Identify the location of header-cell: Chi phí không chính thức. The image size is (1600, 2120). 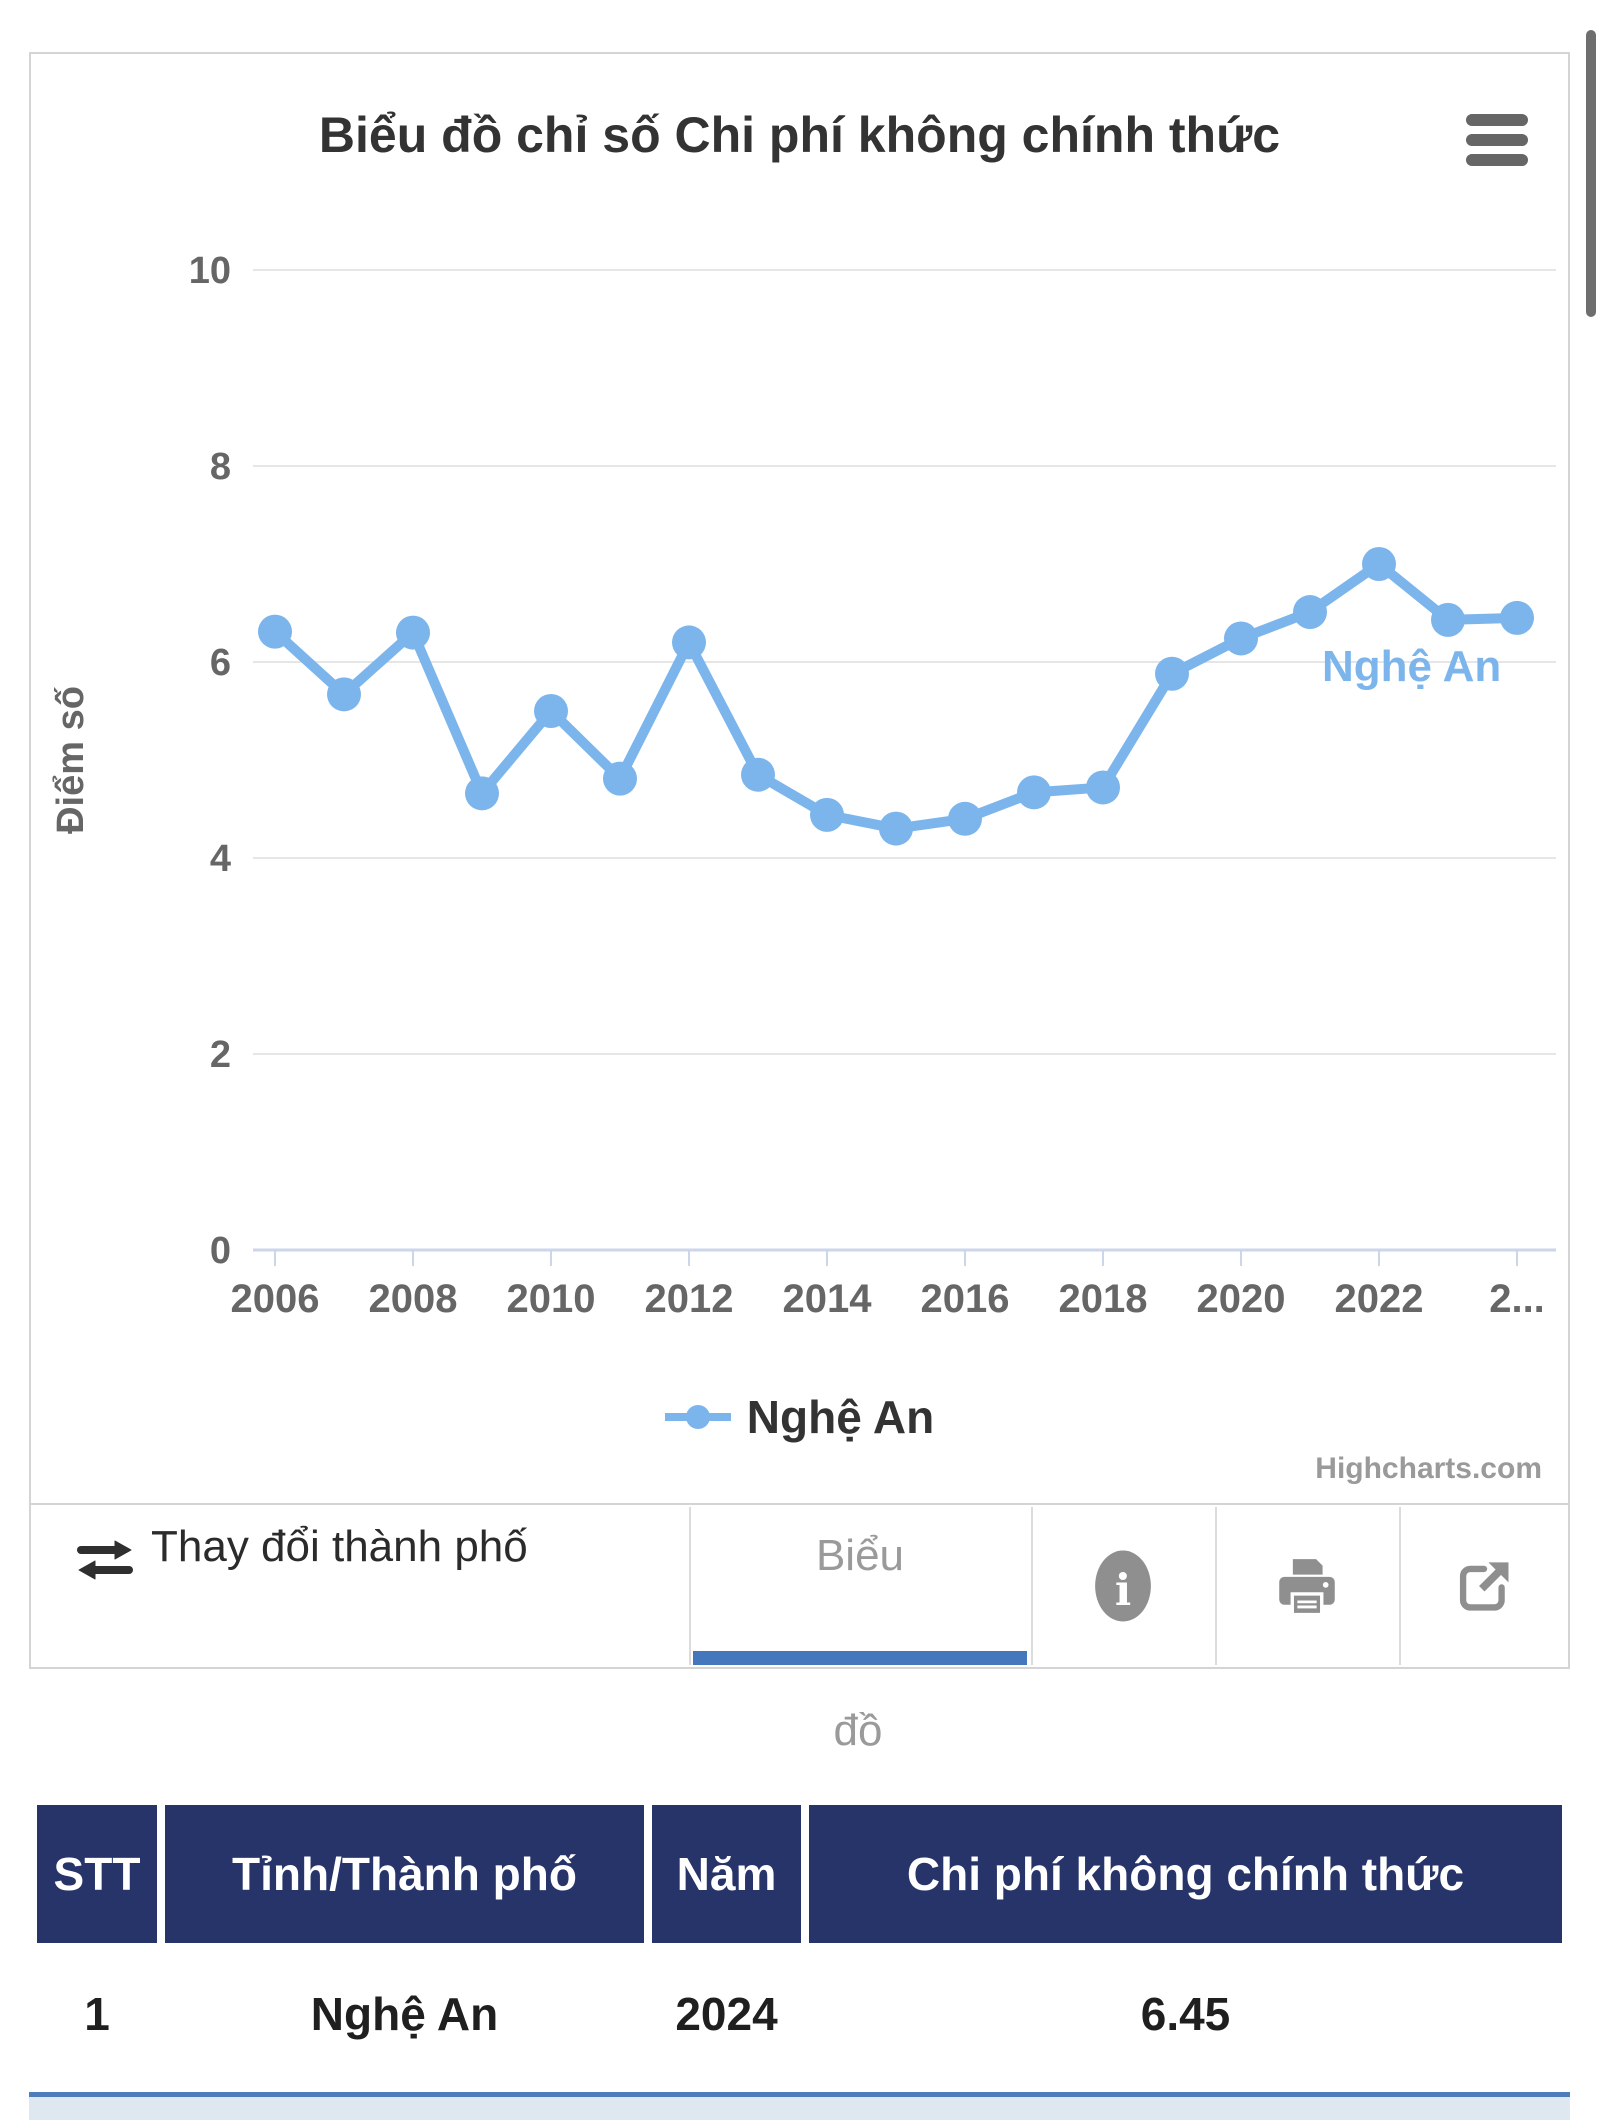
(1185, 1874).